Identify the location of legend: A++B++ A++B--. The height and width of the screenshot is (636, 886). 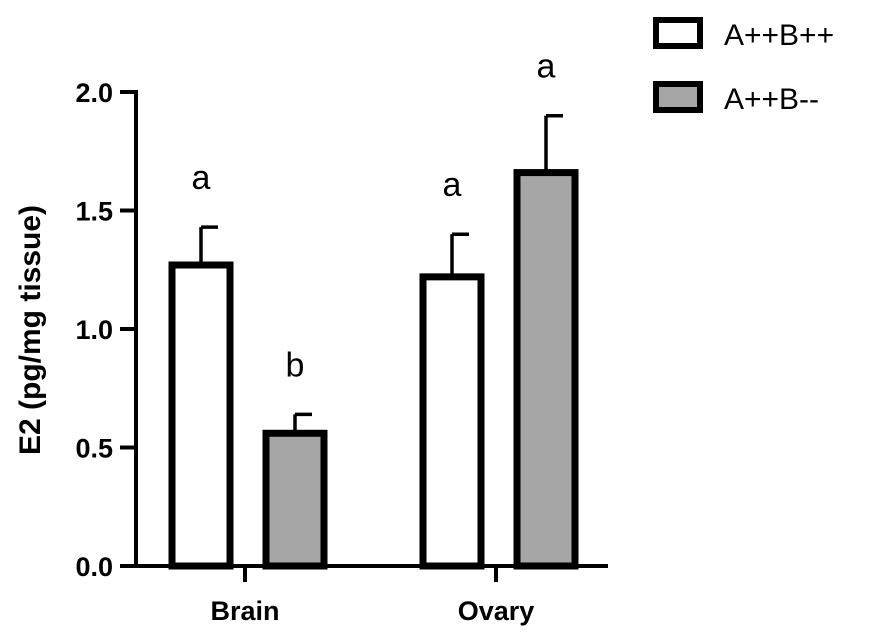
(743, 66).